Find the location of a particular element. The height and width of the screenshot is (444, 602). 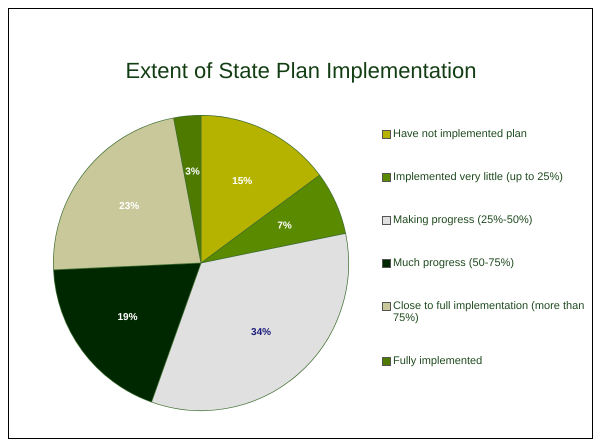

data-label: 19% is located at coordinates (127, 318).